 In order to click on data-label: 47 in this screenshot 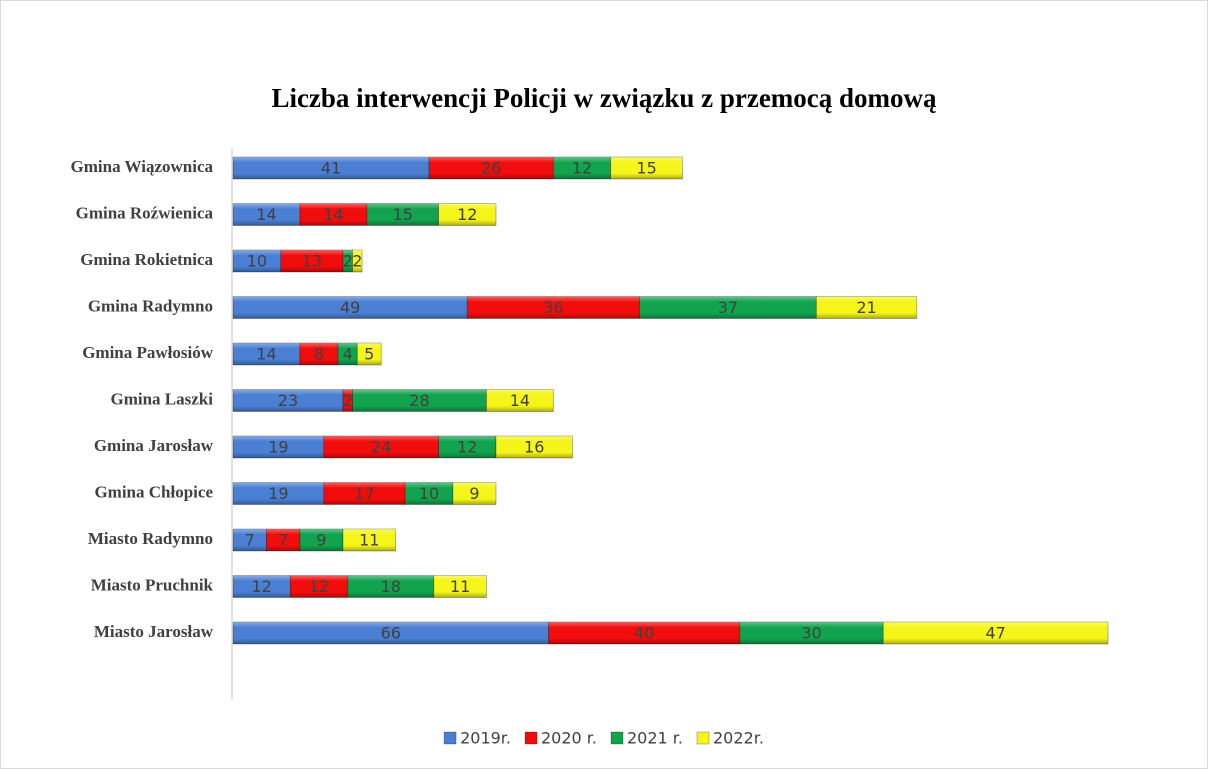, I will do `click(995, 633)`.